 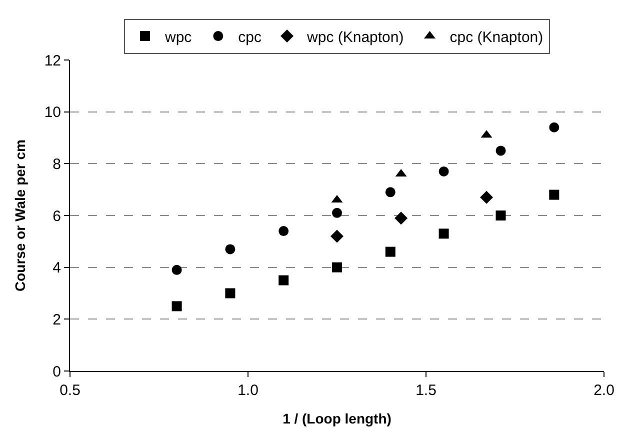 What do you see at coordinates (56, 216) in the screenshot?
I see `y-tick-label: 6` at bounding box center [56, 216].